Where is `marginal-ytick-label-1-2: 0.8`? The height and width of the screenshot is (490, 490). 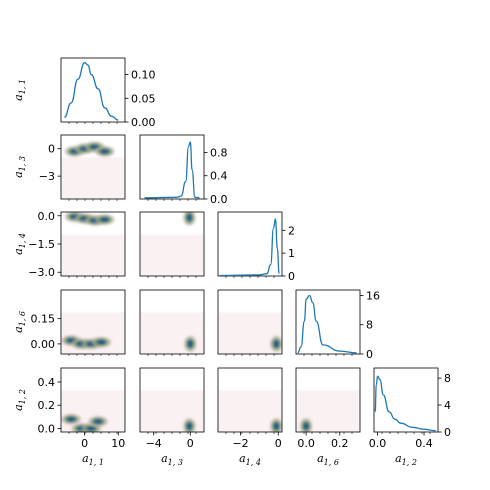
marginal-ytick-label-1-2: 0.8 is located at coordinates (219, 152).